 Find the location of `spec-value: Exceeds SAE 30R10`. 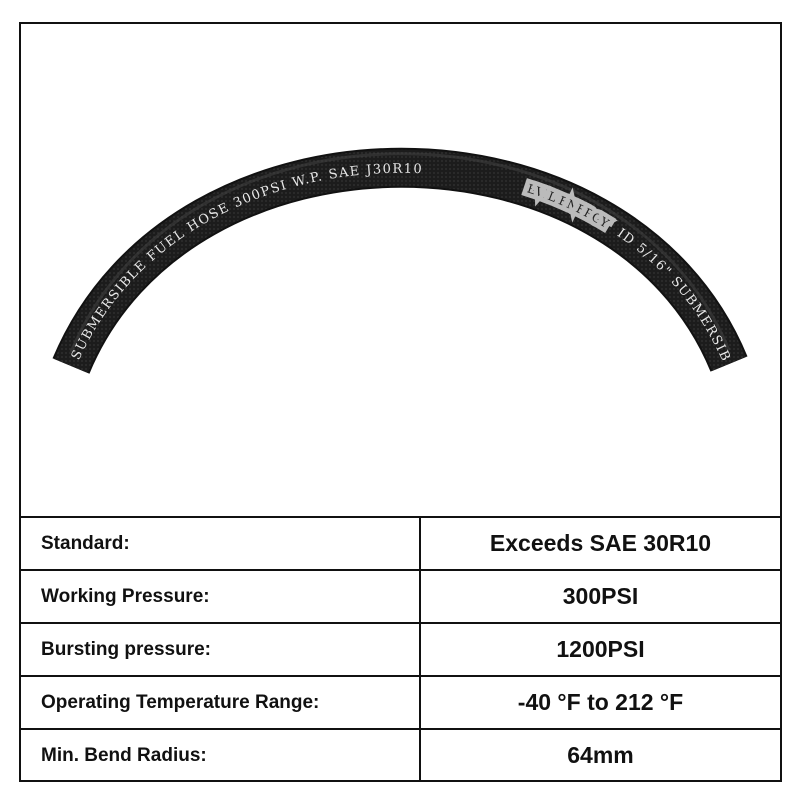

spec-value: Exceeds SAE 30R10 is located at coordinates (599, 543).